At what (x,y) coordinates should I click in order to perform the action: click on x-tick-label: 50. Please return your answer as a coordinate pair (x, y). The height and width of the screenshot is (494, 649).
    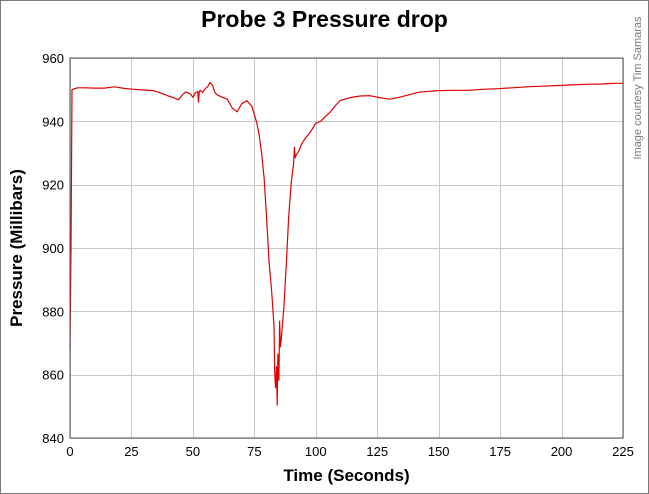
    Looking at the image, I should click on (193, 451).